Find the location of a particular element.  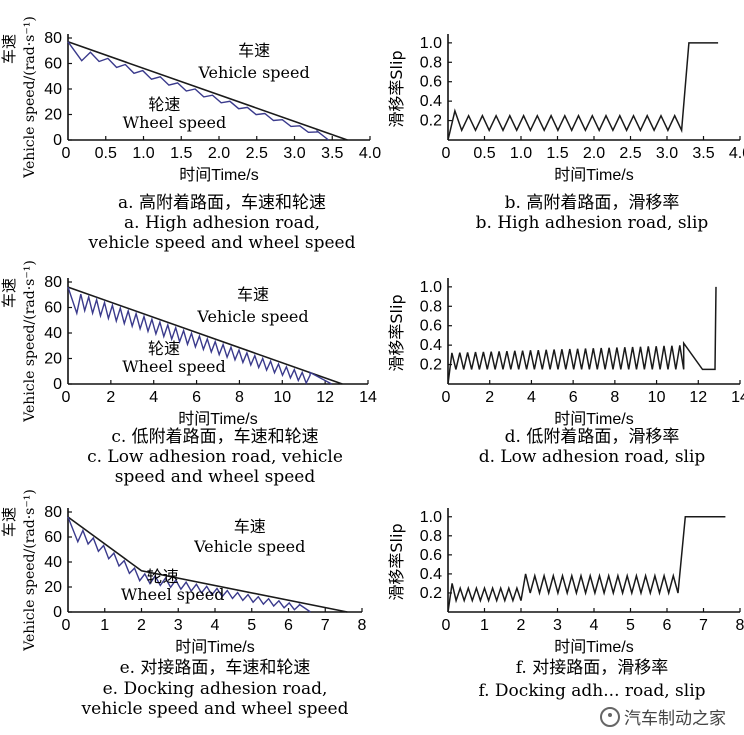

y-tick-label: 1.0 is located at coordinates (431, 43).